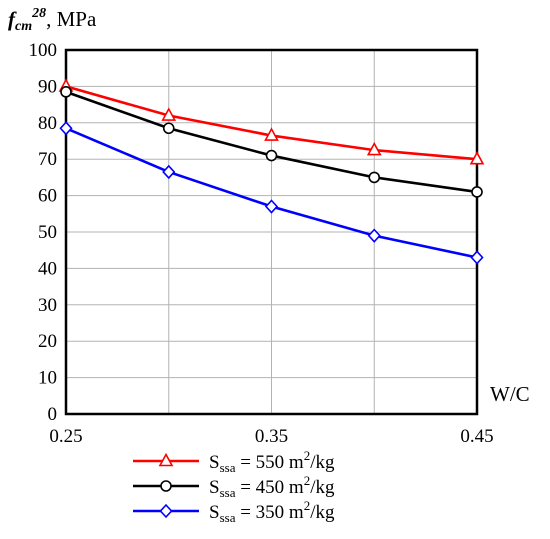 Image resolution: width=550 pixels, height=539 pixels. What do you see at coordinates (47, 232) in the screenshot?
I see `y-tick-label: 50` at bounding box center [47, 232].